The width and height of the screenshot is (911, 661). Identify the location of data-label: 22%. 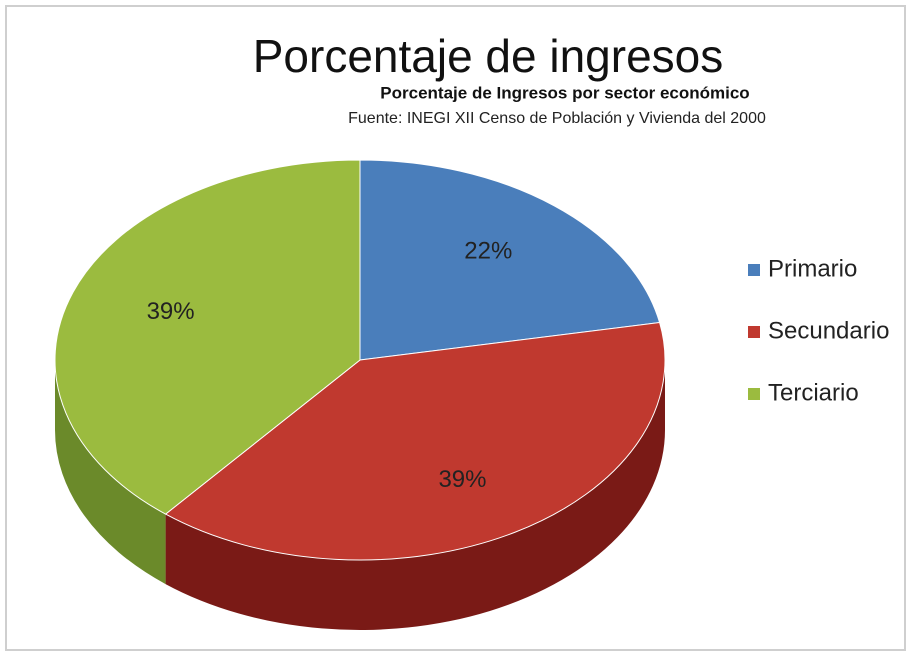
(488, 250).